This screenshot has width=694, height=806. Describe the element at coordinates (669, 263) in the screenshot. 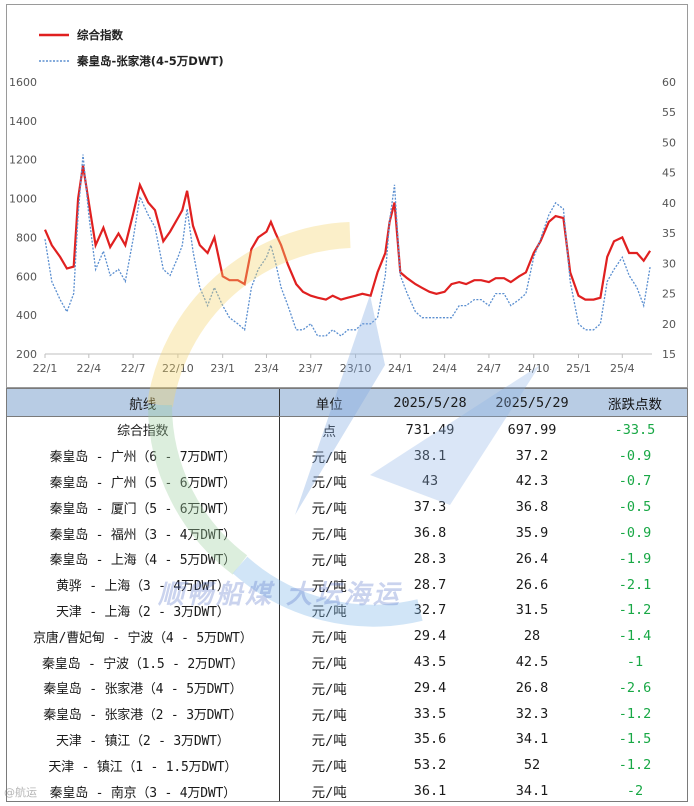

I see `y-right-tick-label: 30` at that location.